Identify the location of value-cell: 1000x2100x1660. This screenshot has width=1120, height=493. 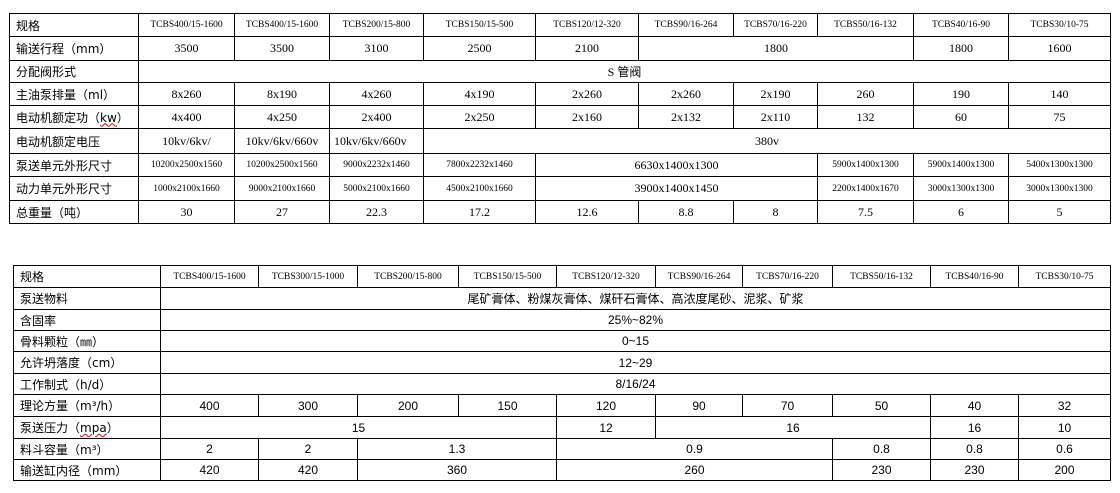
(186, 188).